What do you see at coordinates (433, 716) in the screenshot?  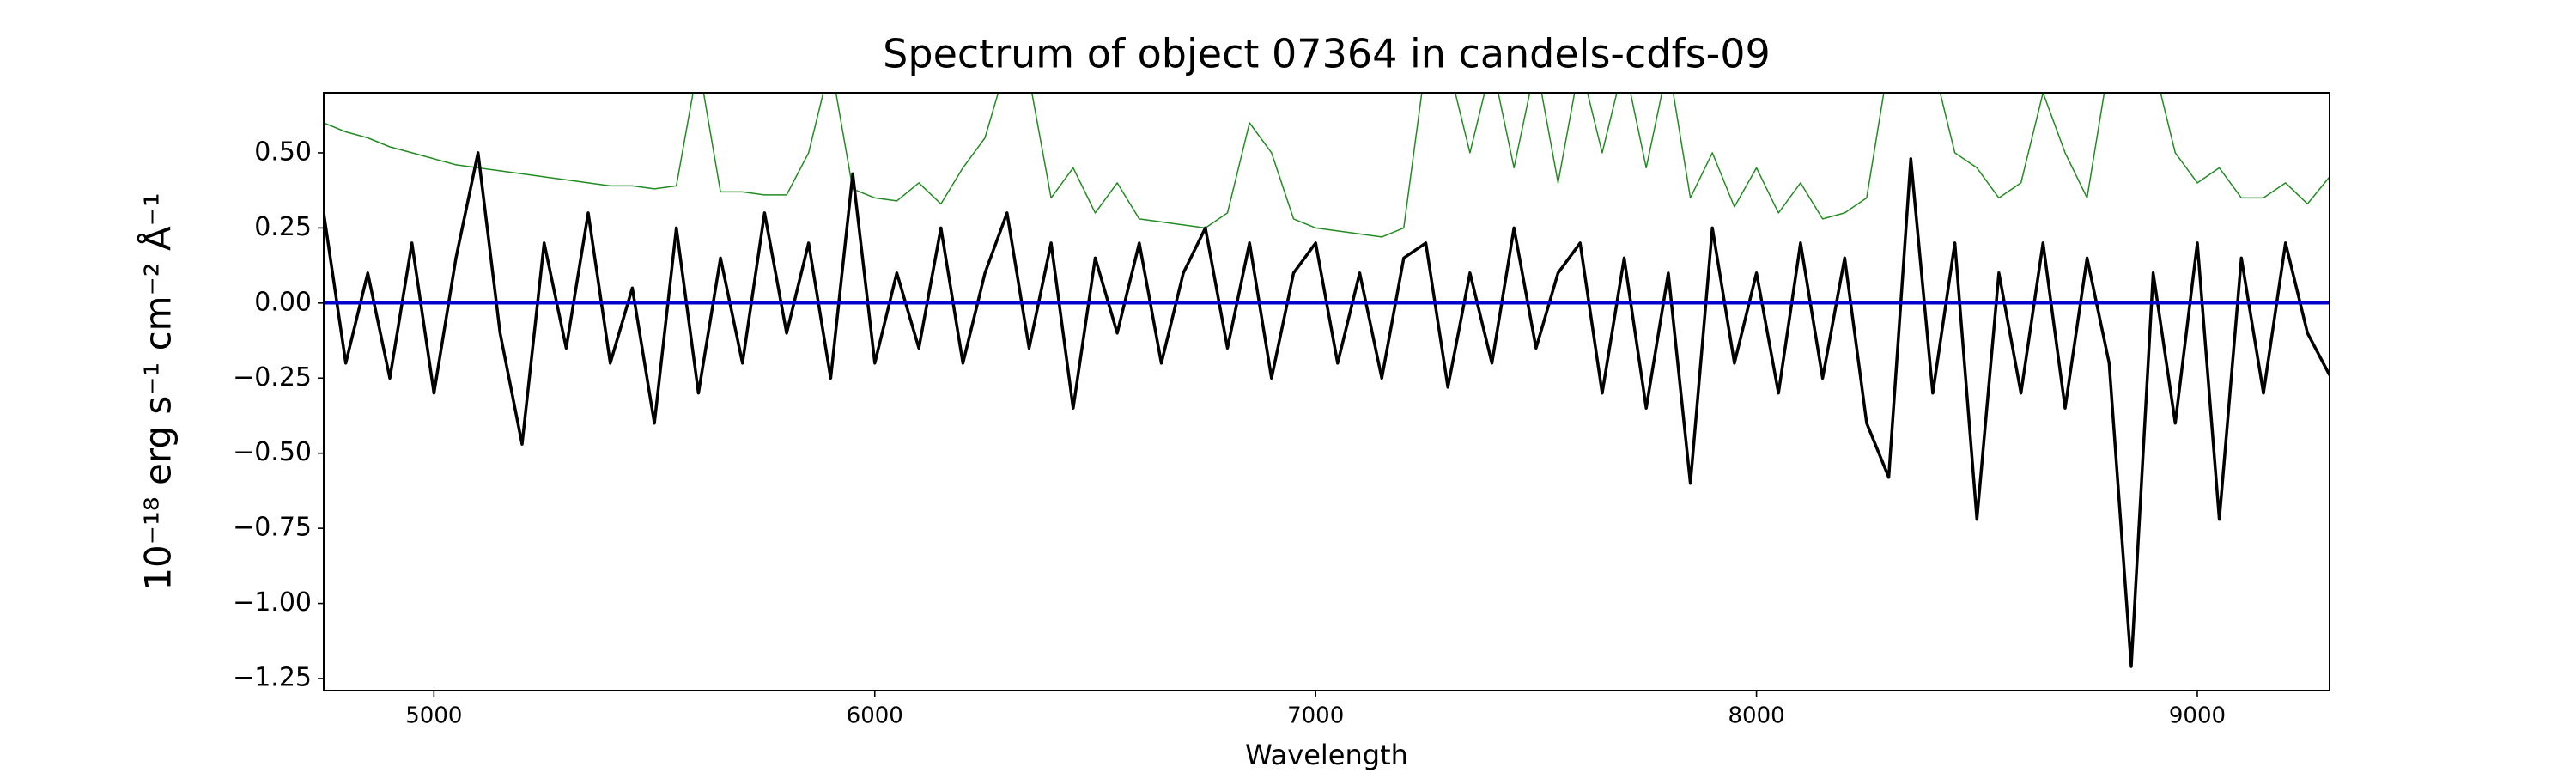 I see `x-tick-label: 5000` at bounding box center [433, 716].